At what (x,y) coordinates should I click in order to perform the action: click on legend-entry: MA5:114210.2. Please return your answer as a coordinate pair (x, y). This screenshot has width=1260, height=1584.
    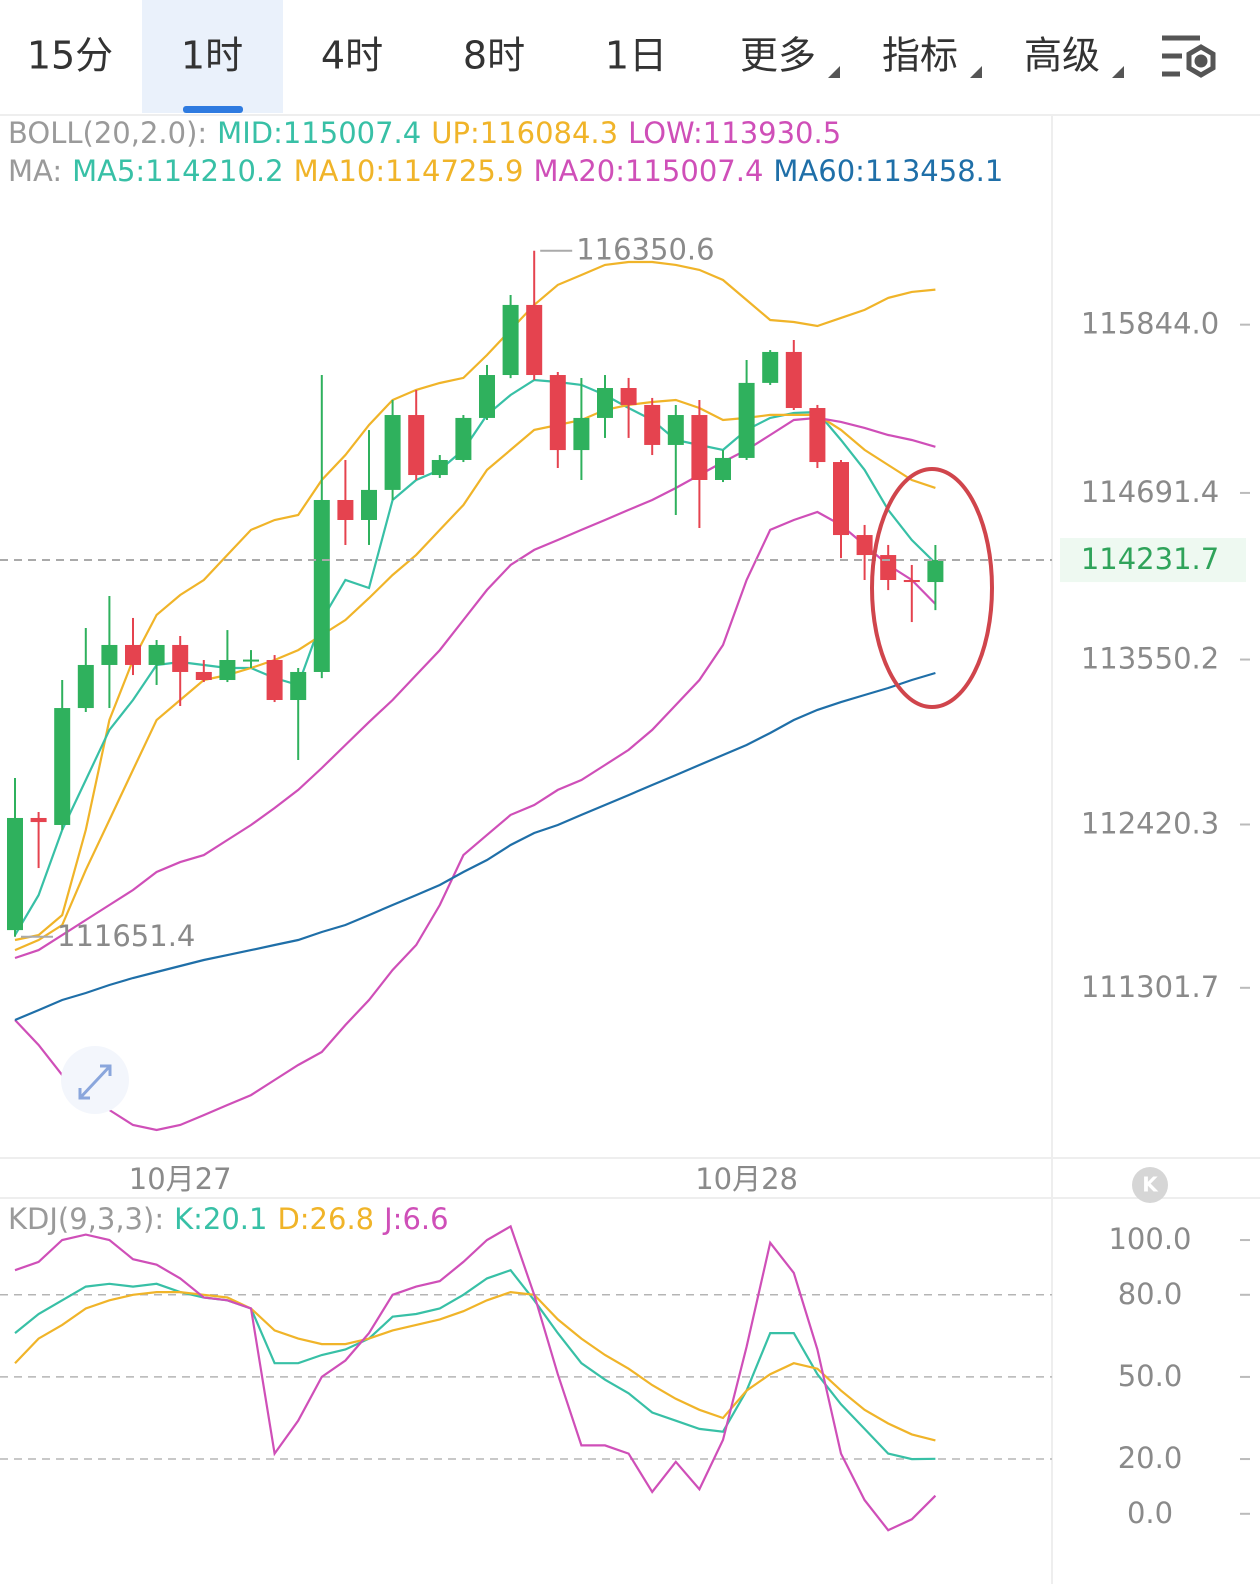
    Looking at the image, I should click on (177, 171).